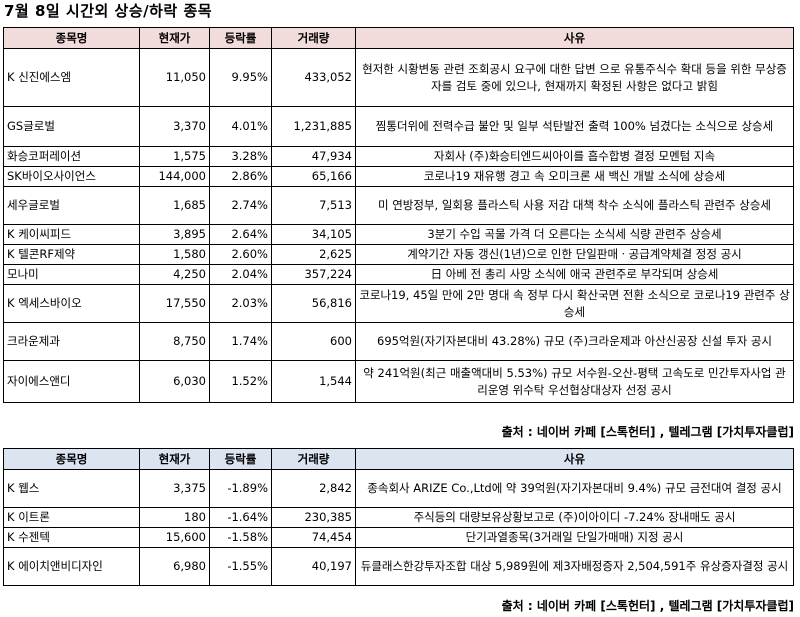 The image size is (800, 617). What do you see at coordinates (313, 381) in the screenshot?
I see `volume-cell: 1,544` at bounding box center [313, 381].